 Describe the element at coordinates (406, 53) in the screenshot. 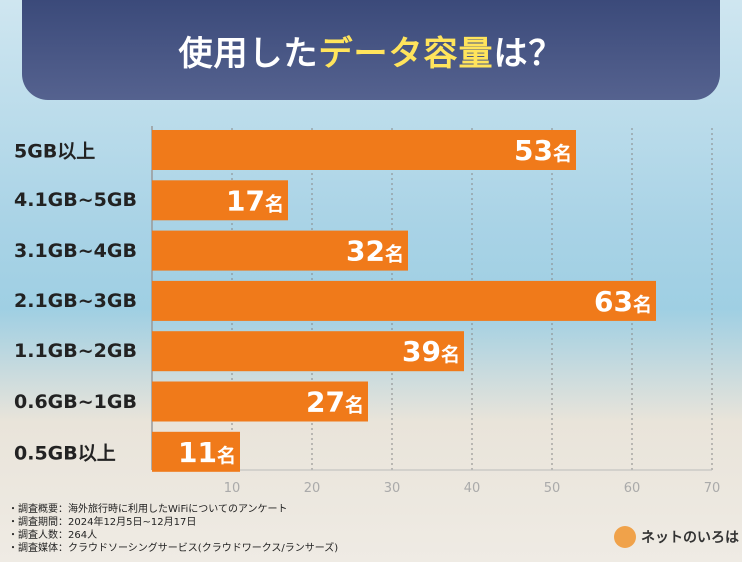

I see `title-highlight: データ容量` at that location.